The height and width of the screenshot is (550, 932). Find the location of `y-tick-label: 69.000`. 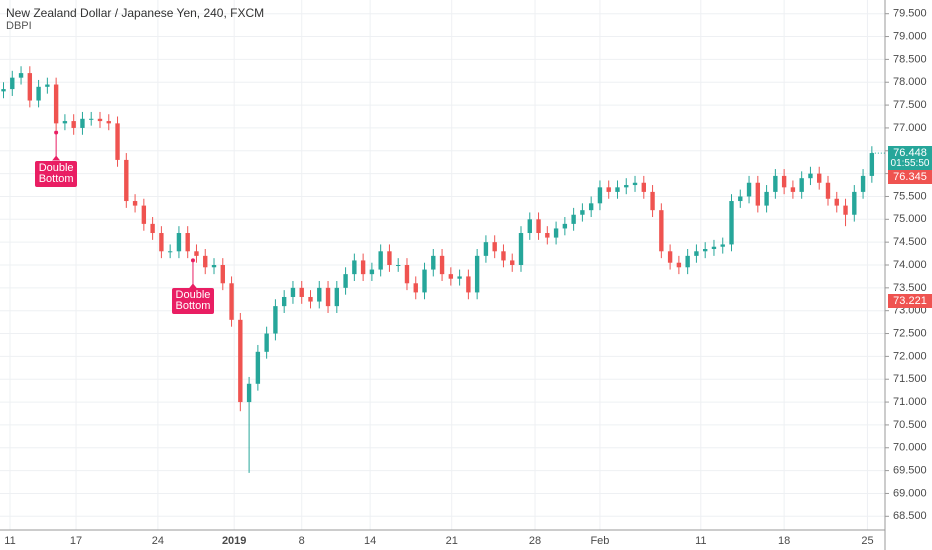

y-tick-label: 69.000 is located at coordinates (910, 493).